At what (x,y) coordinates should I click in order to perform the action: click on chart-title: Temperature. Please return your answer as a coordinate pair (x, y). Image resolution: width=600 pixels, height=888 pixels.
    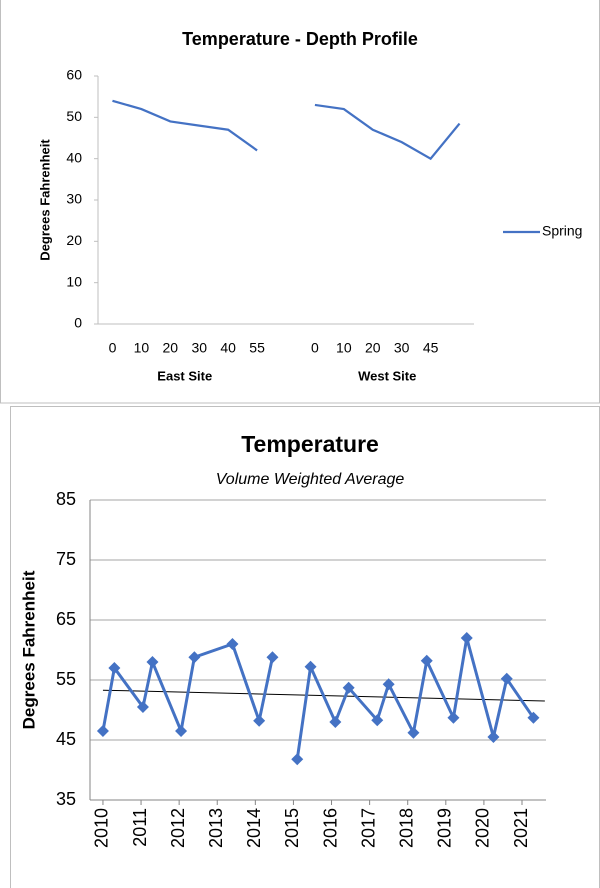
    Looking at the image, I should click on (310, 444).